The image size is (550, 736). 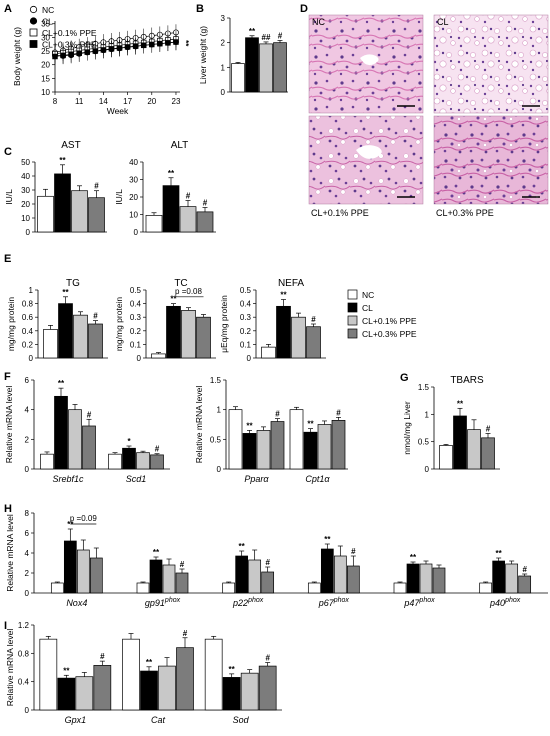 I want to click on category-label: p47phox, so click(x=419, y=602).